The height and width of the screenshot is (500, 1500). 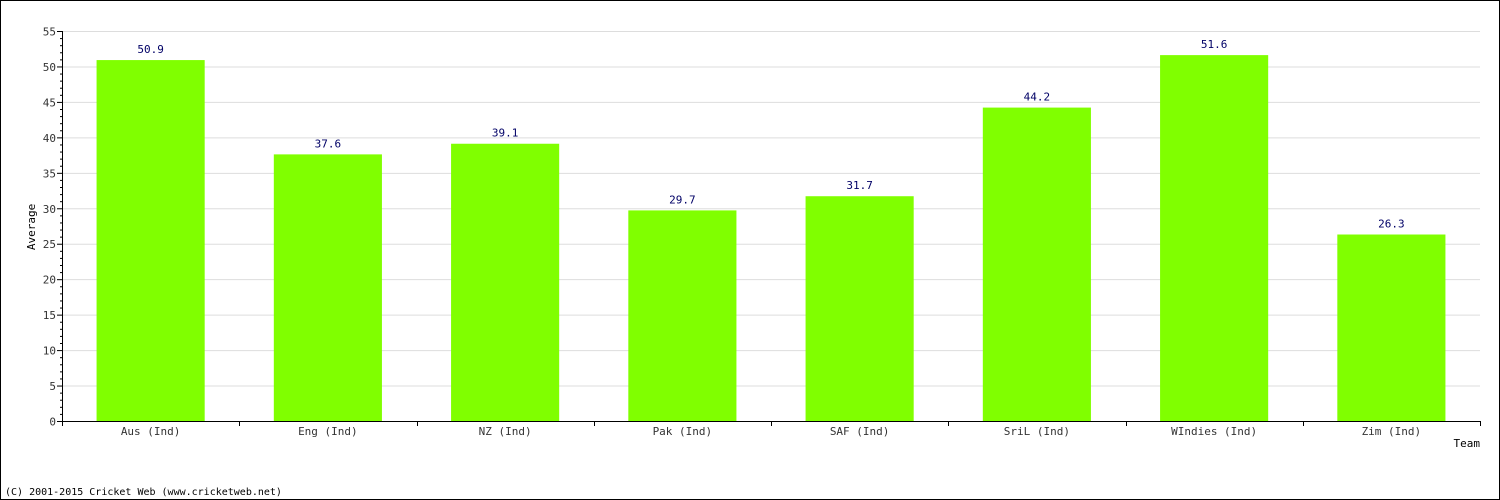 What do you see at coordinates (328, 143) in the screenshot?
I see `data-label: 37.6` at bounding box center [328, 143].